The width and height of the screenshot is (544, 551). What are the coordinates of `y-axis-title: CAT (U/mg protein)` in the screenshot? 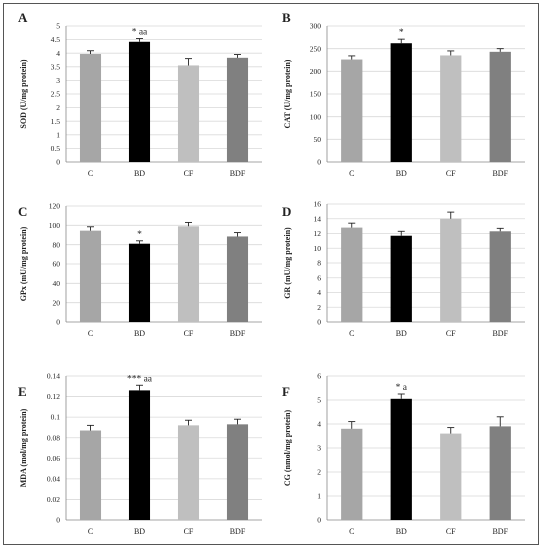 It's located at (287, 93).